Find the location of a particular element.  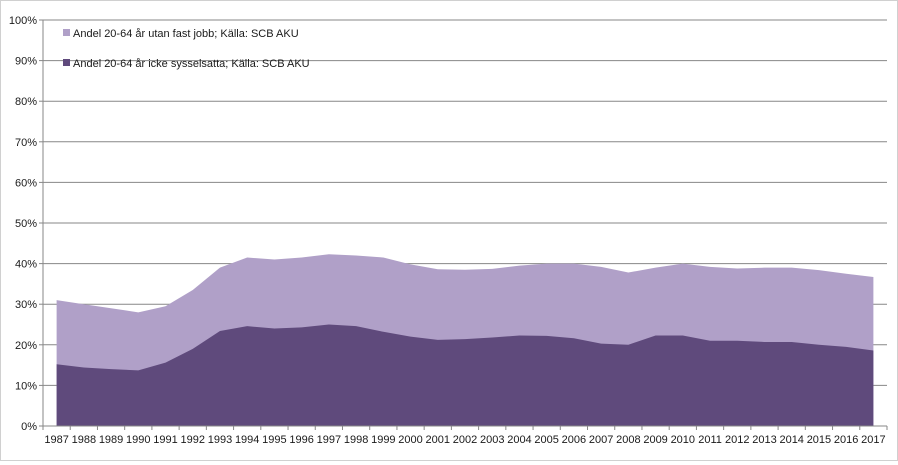

x-tick-label: 2010 is located at coordinates (683, 440).